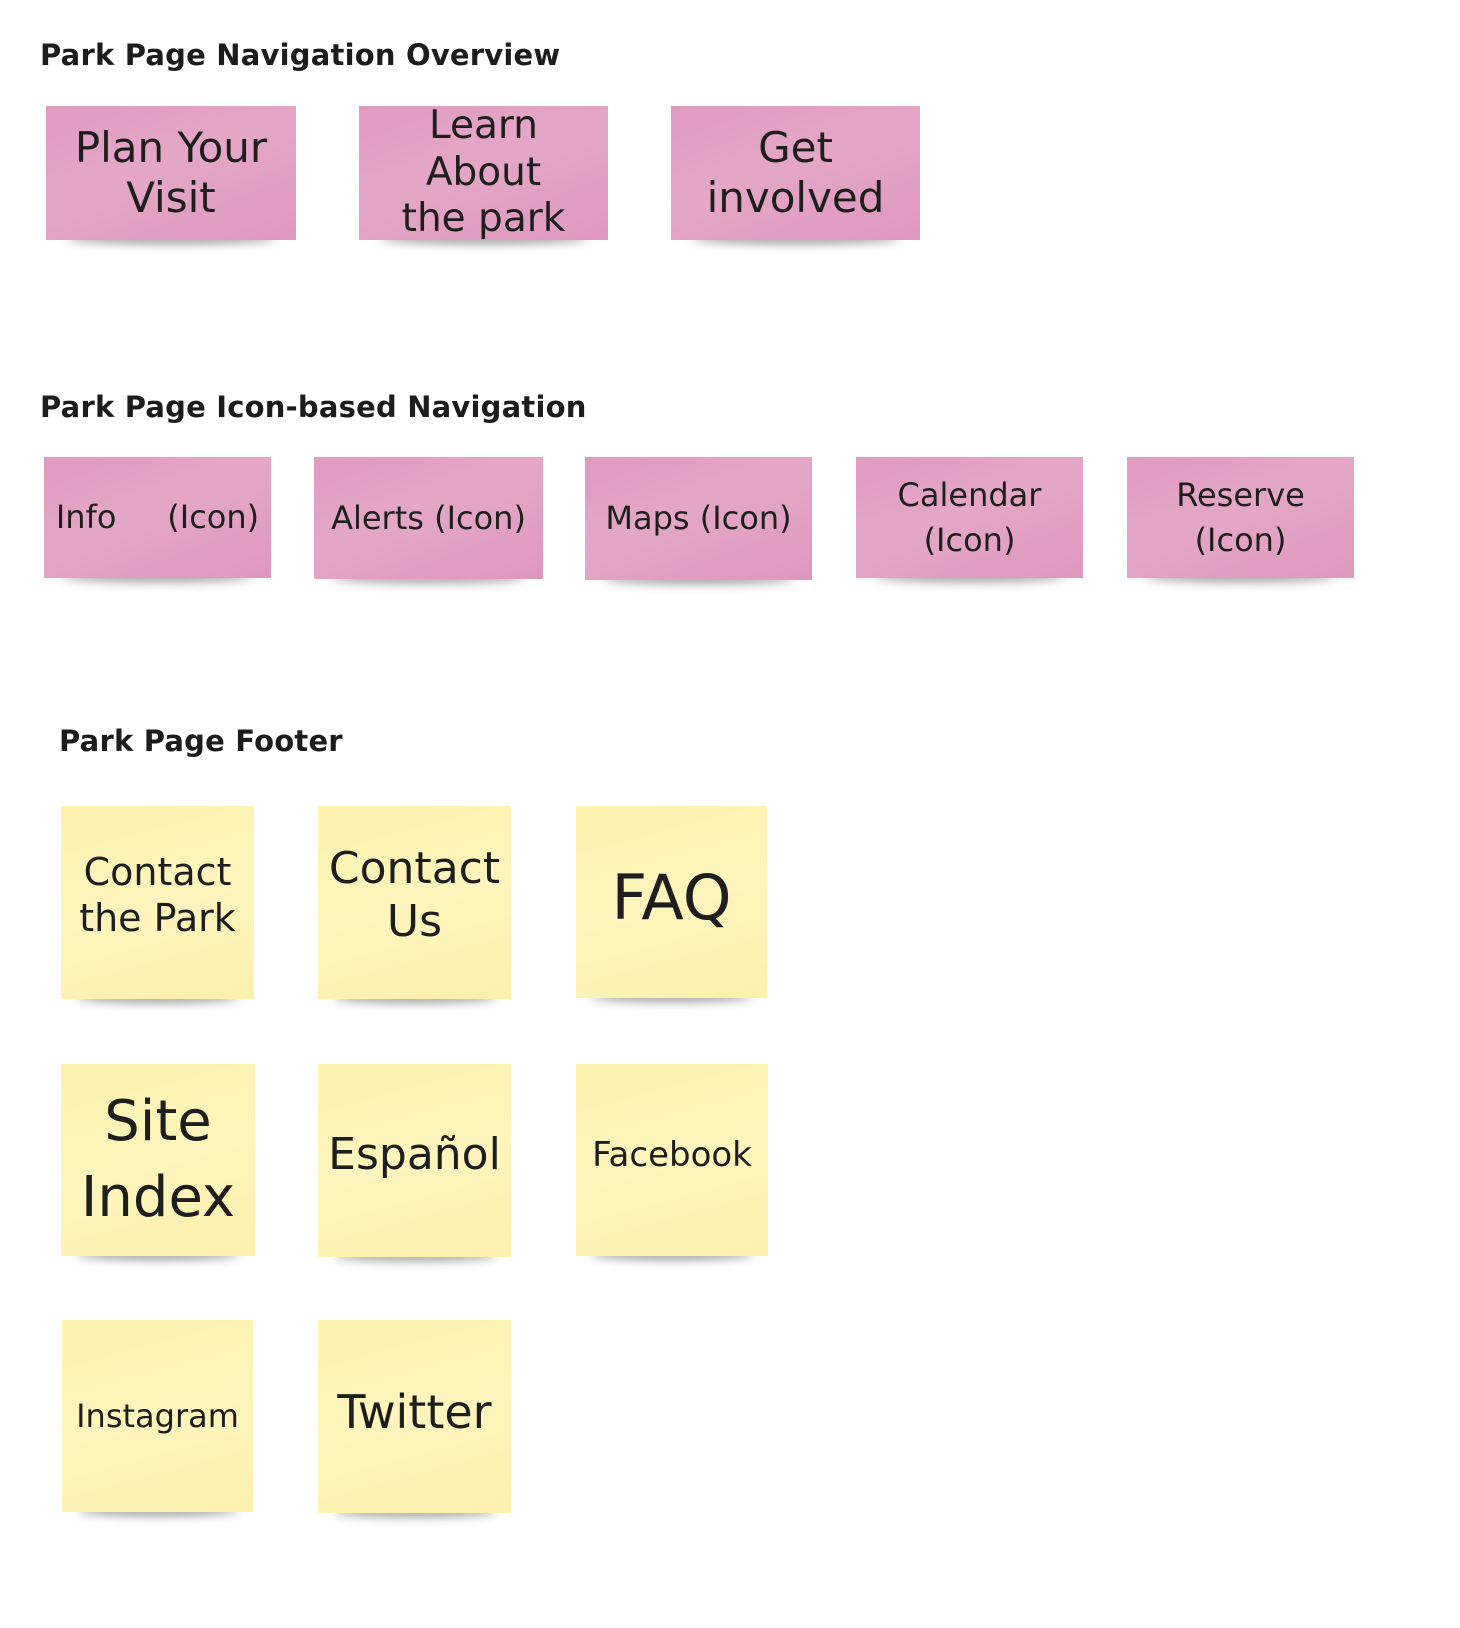  I want to click on note-text: Get involved, so click(795, 172).